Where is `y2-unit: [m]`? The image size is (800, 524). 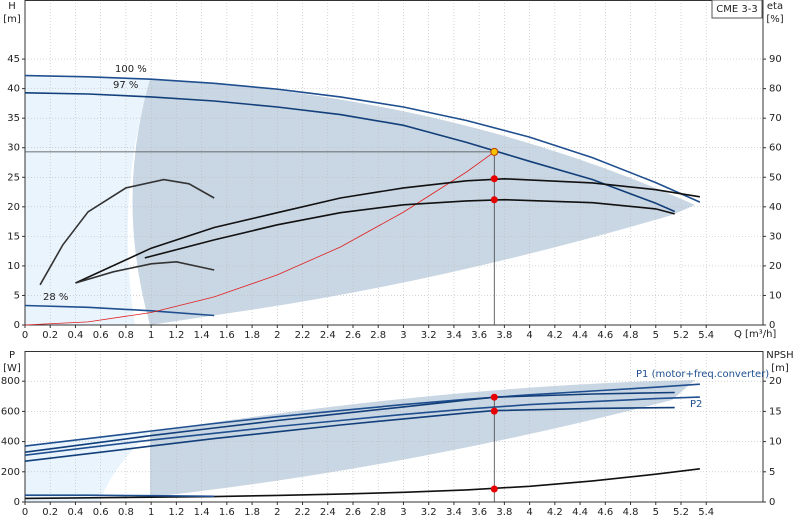
y2-unit: [m] is located at coordinates (780, 368).